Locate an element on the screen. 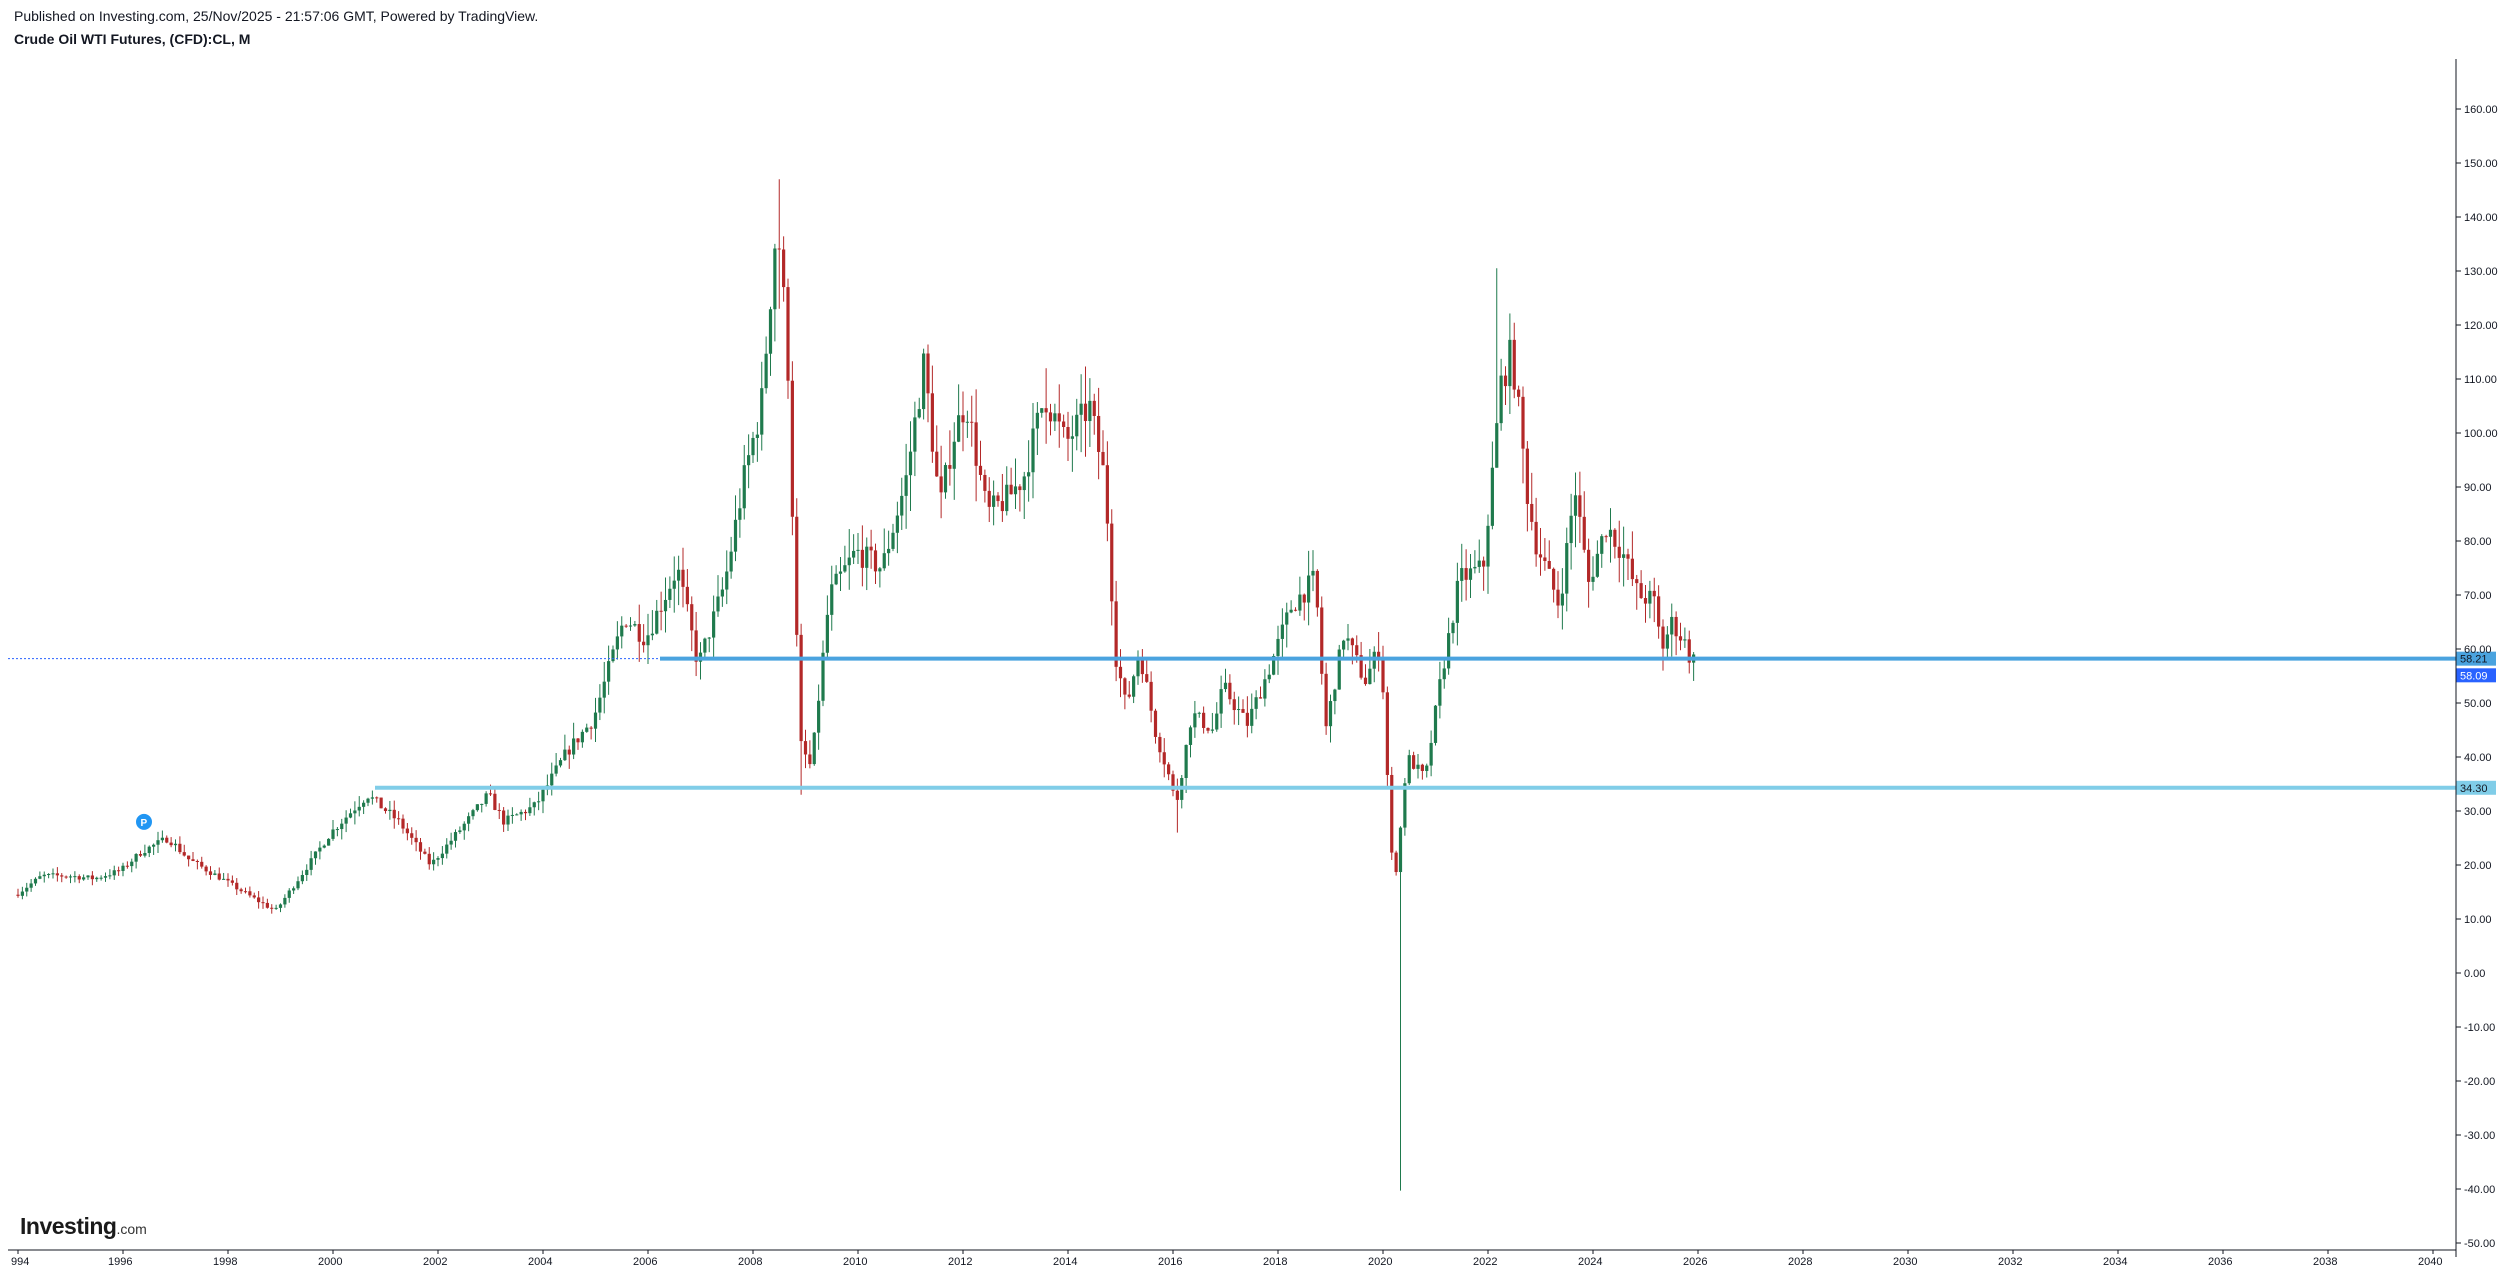 The width and height of the screenshot is (2510, 1274). x-tick-label: 1998 is located at coordinates (225, 1262).